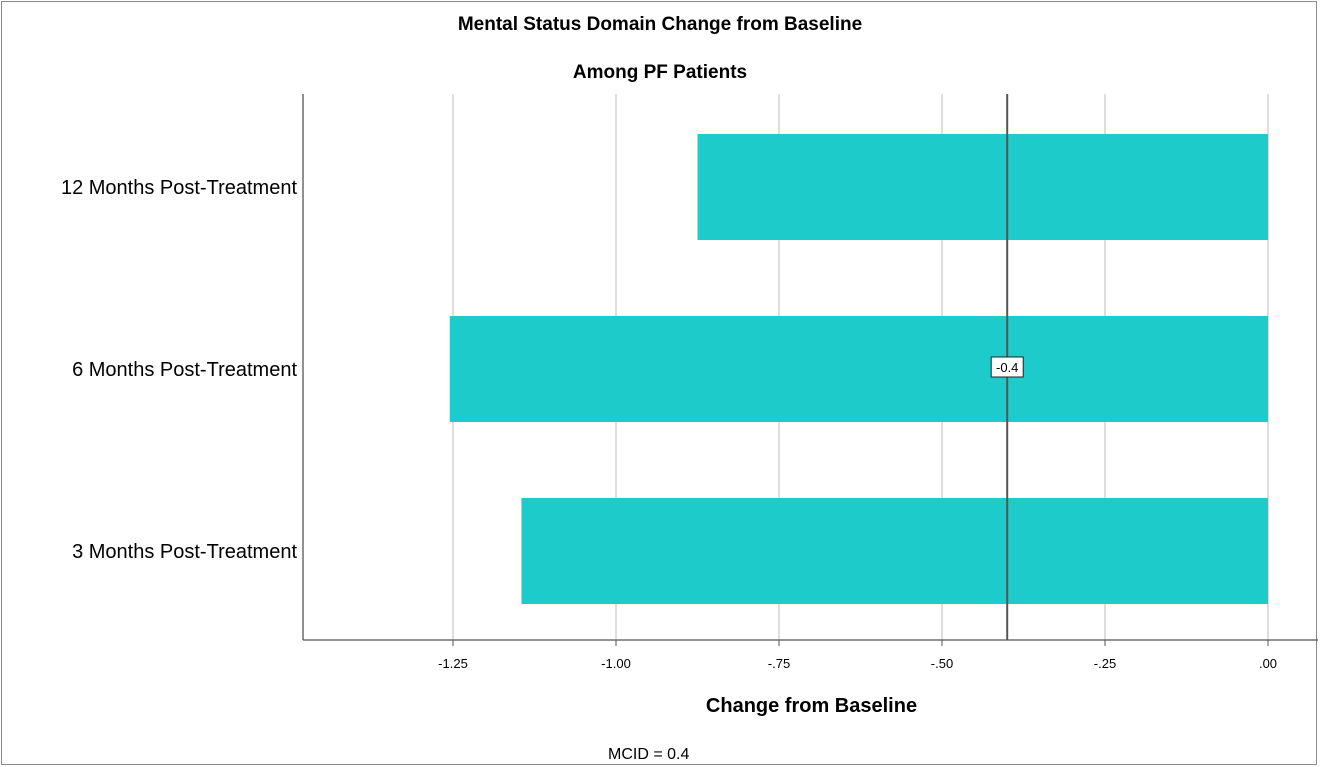 Image resolution: width=1320 pixels, height=767 pixels. I want to click on x-axis-label: Change from Baseline, so click(811, 706).